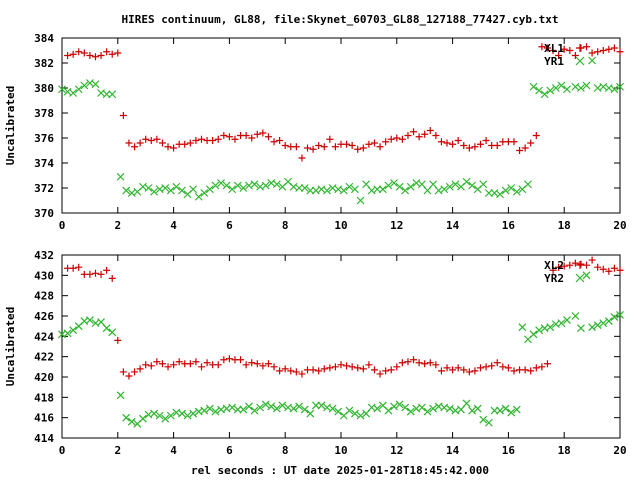  Describe the element at coordinates (44, 213) in the screenshot. I see `y-tick-label: 370` at that location.